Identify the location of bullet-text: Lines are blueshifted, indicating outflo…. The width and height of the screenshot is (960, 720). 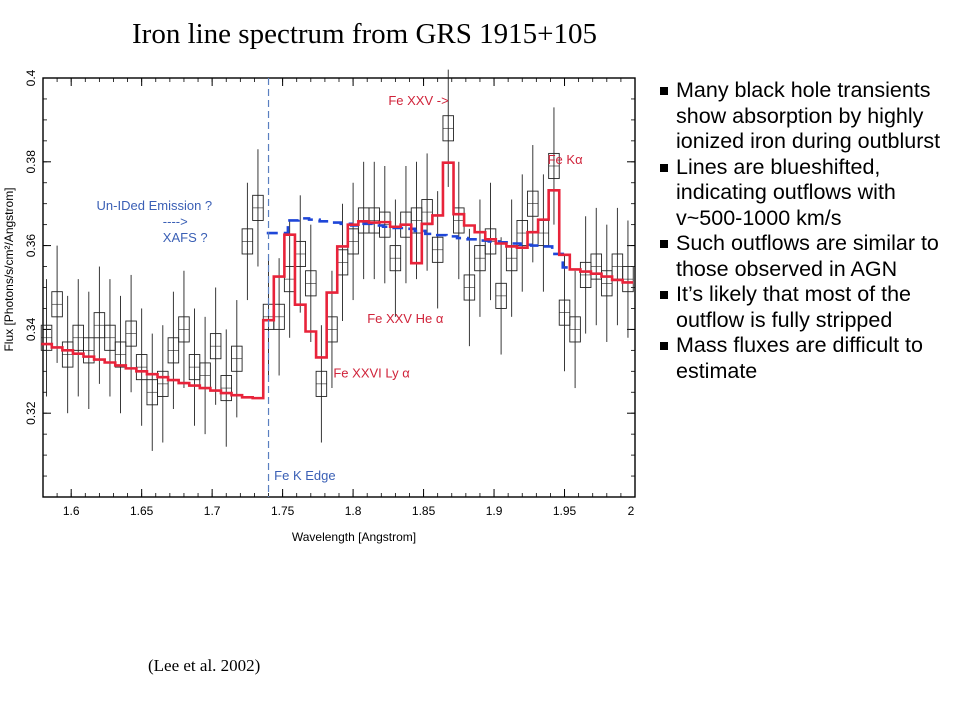
(786, 192).